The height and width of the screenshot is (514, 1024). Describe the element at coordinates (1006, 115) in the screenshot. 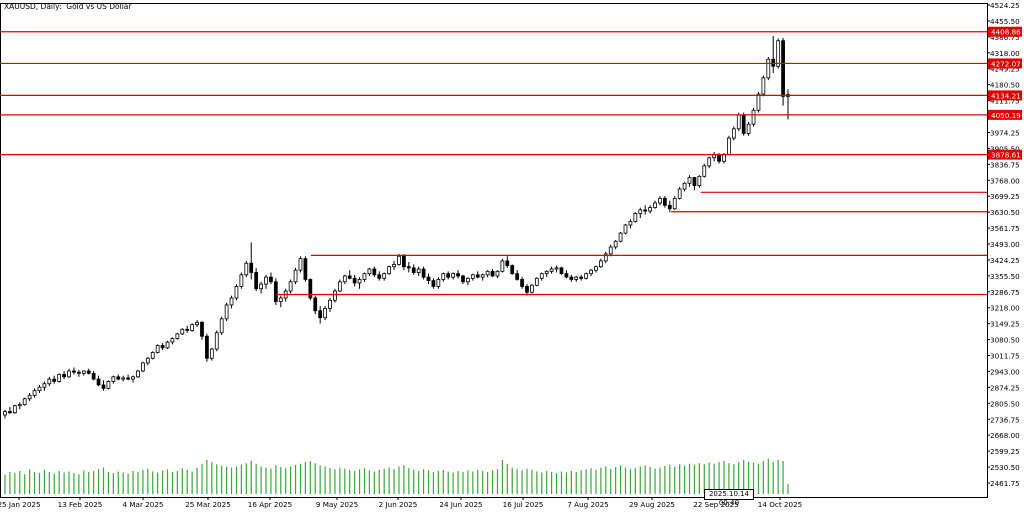

I see `price-level-label: 4050.19` at that location.